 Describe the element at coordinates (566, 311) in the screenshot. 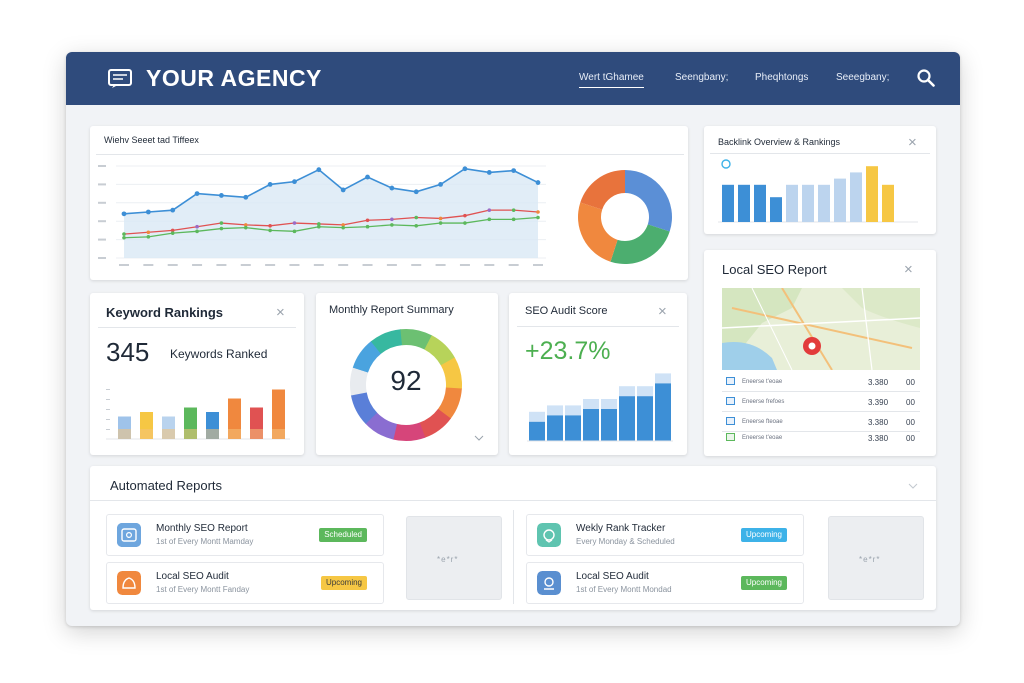

I see `audit-card-title: SEO Audit Score` at that location.